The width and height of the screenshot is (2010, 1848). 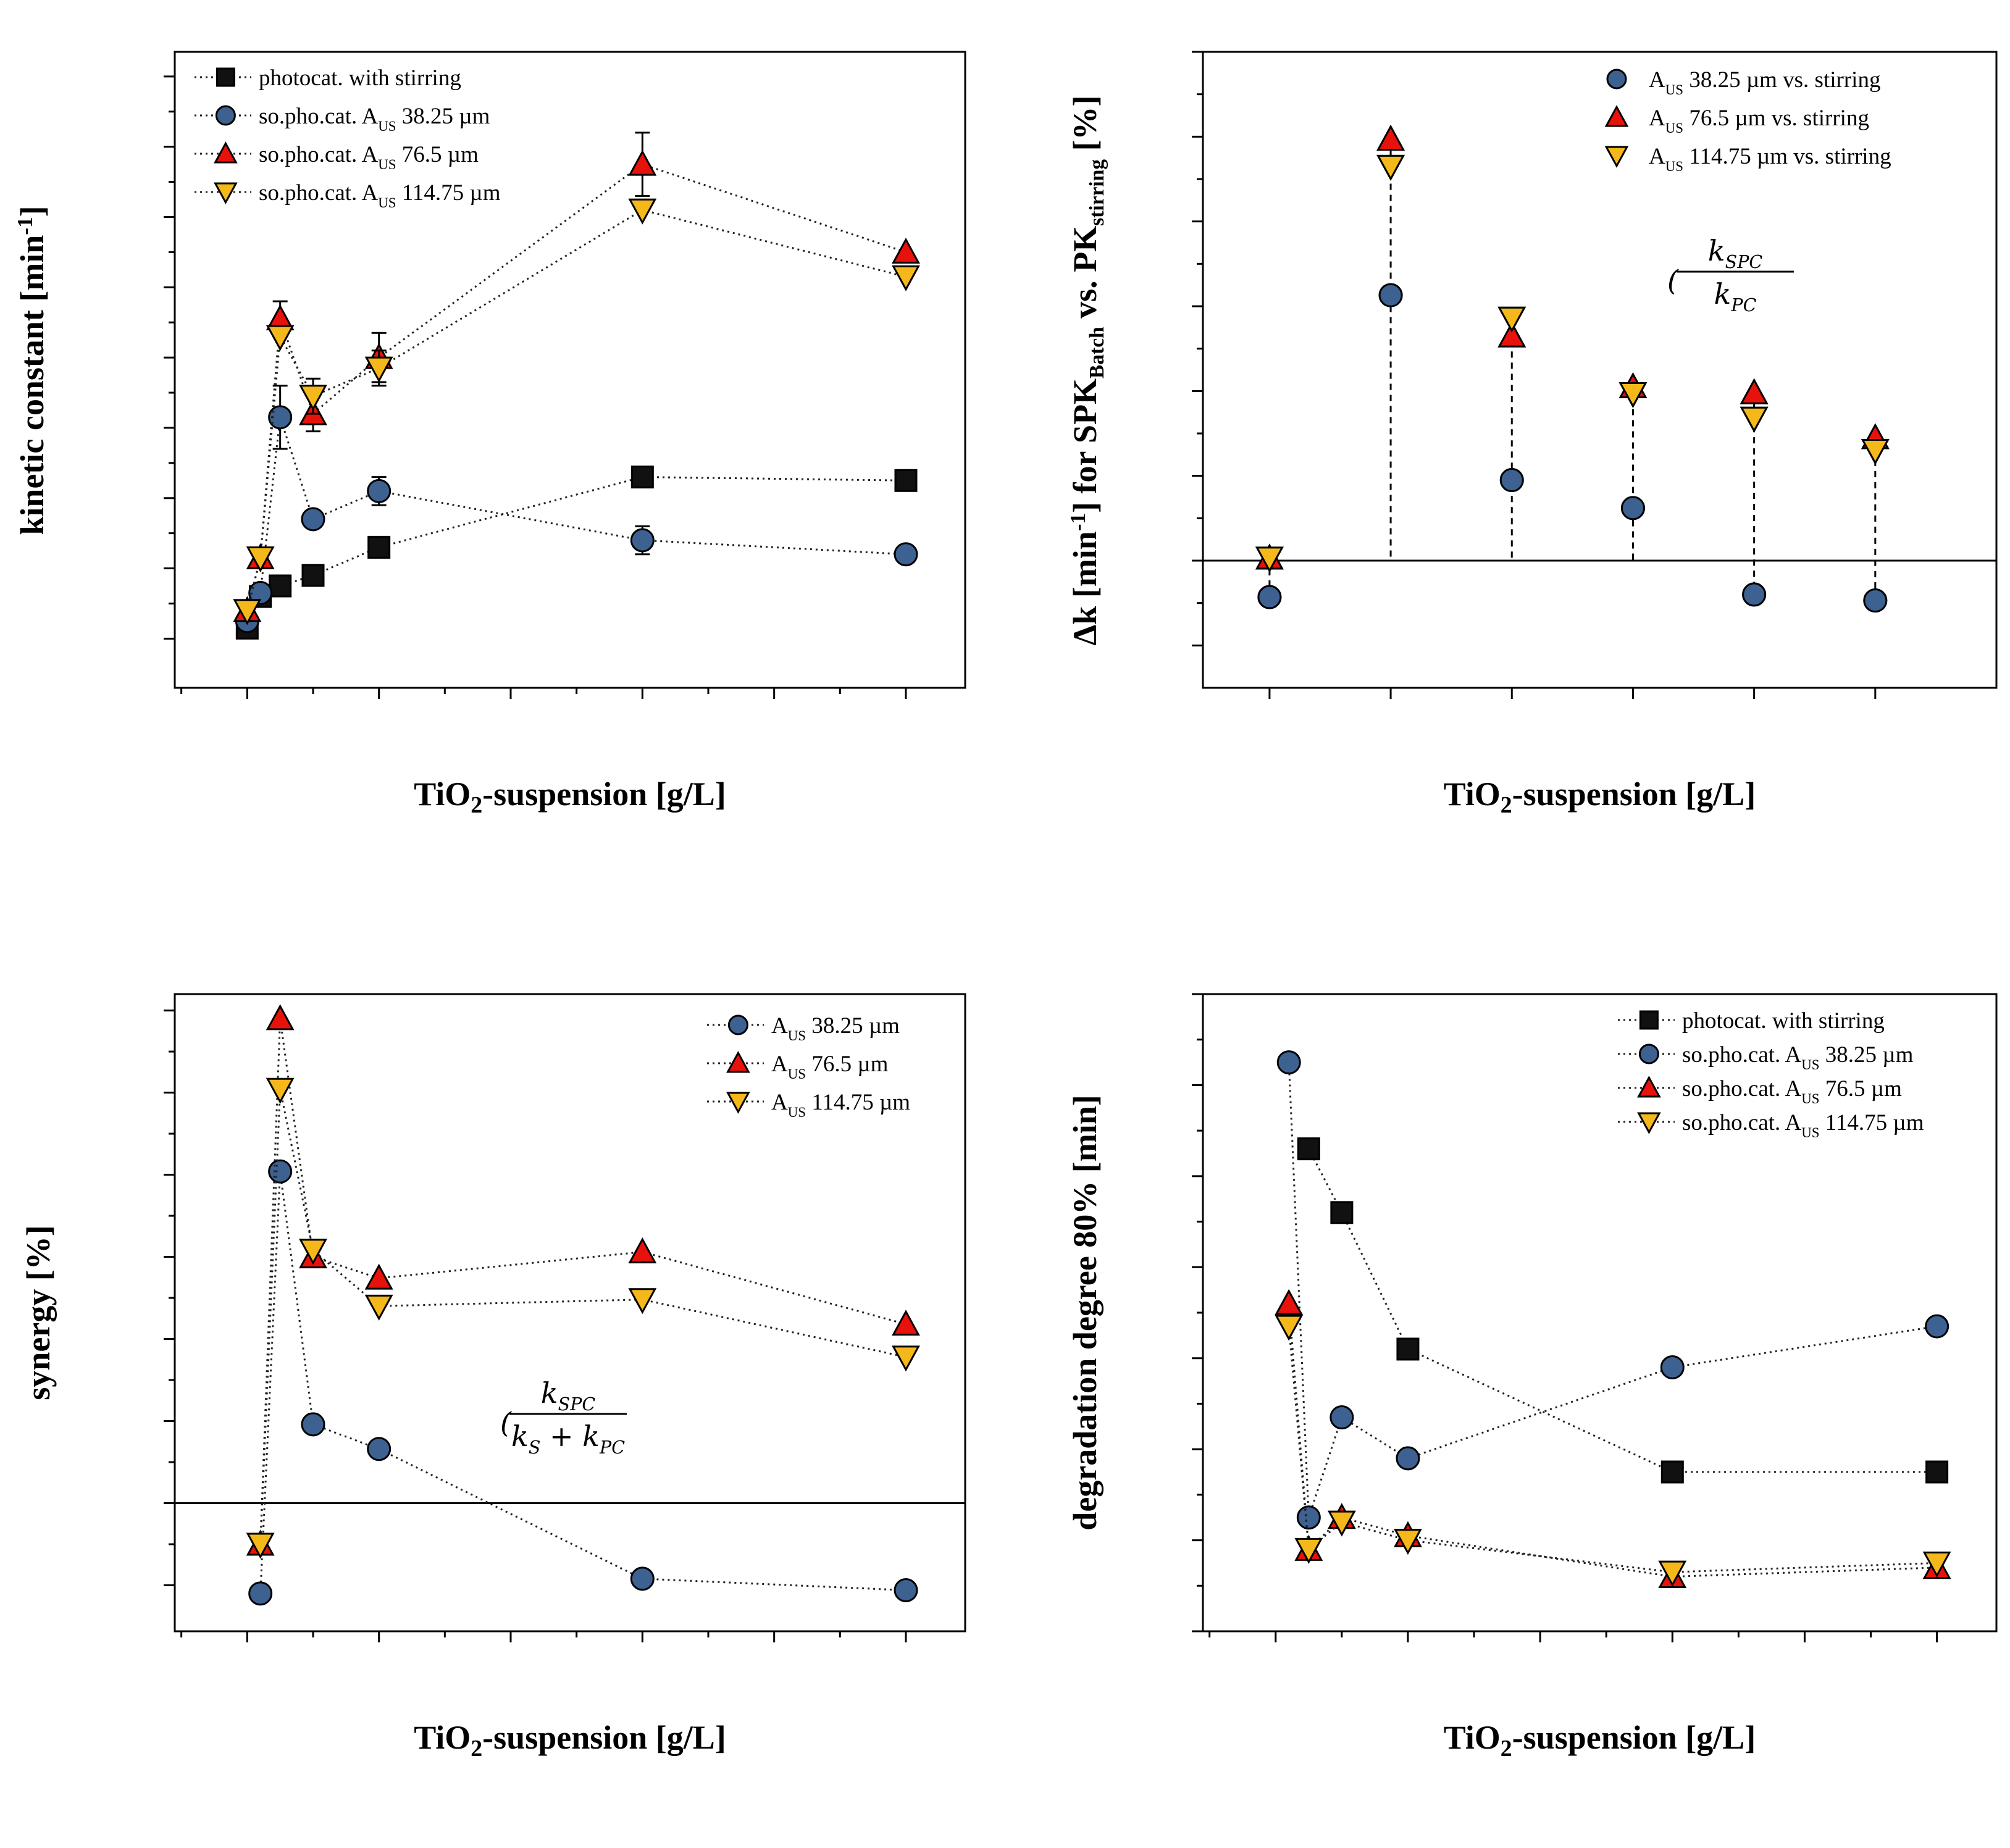 I want to click on legend-label: AUS​ 76.5 µm vs. stirring, so click(x=1759, y=121).